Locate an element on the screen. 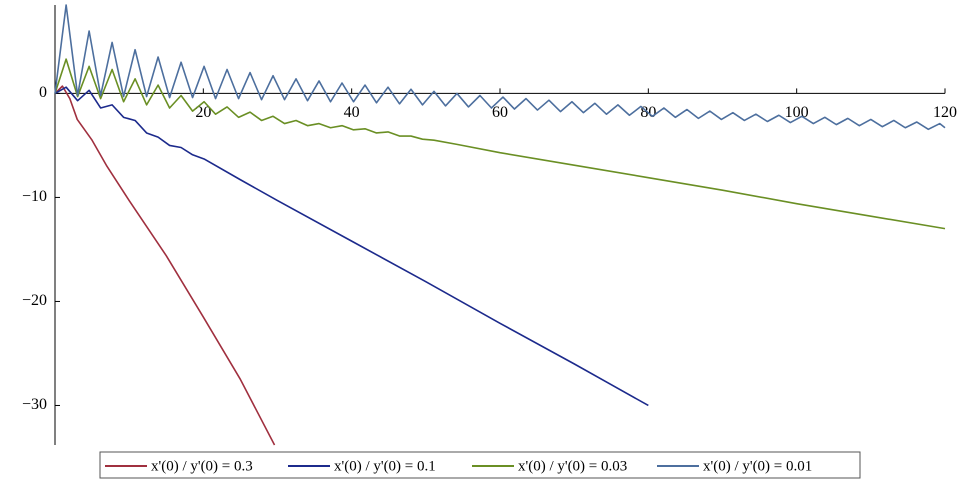  x-tick-label: 20 is located at coordinates (203, 112).